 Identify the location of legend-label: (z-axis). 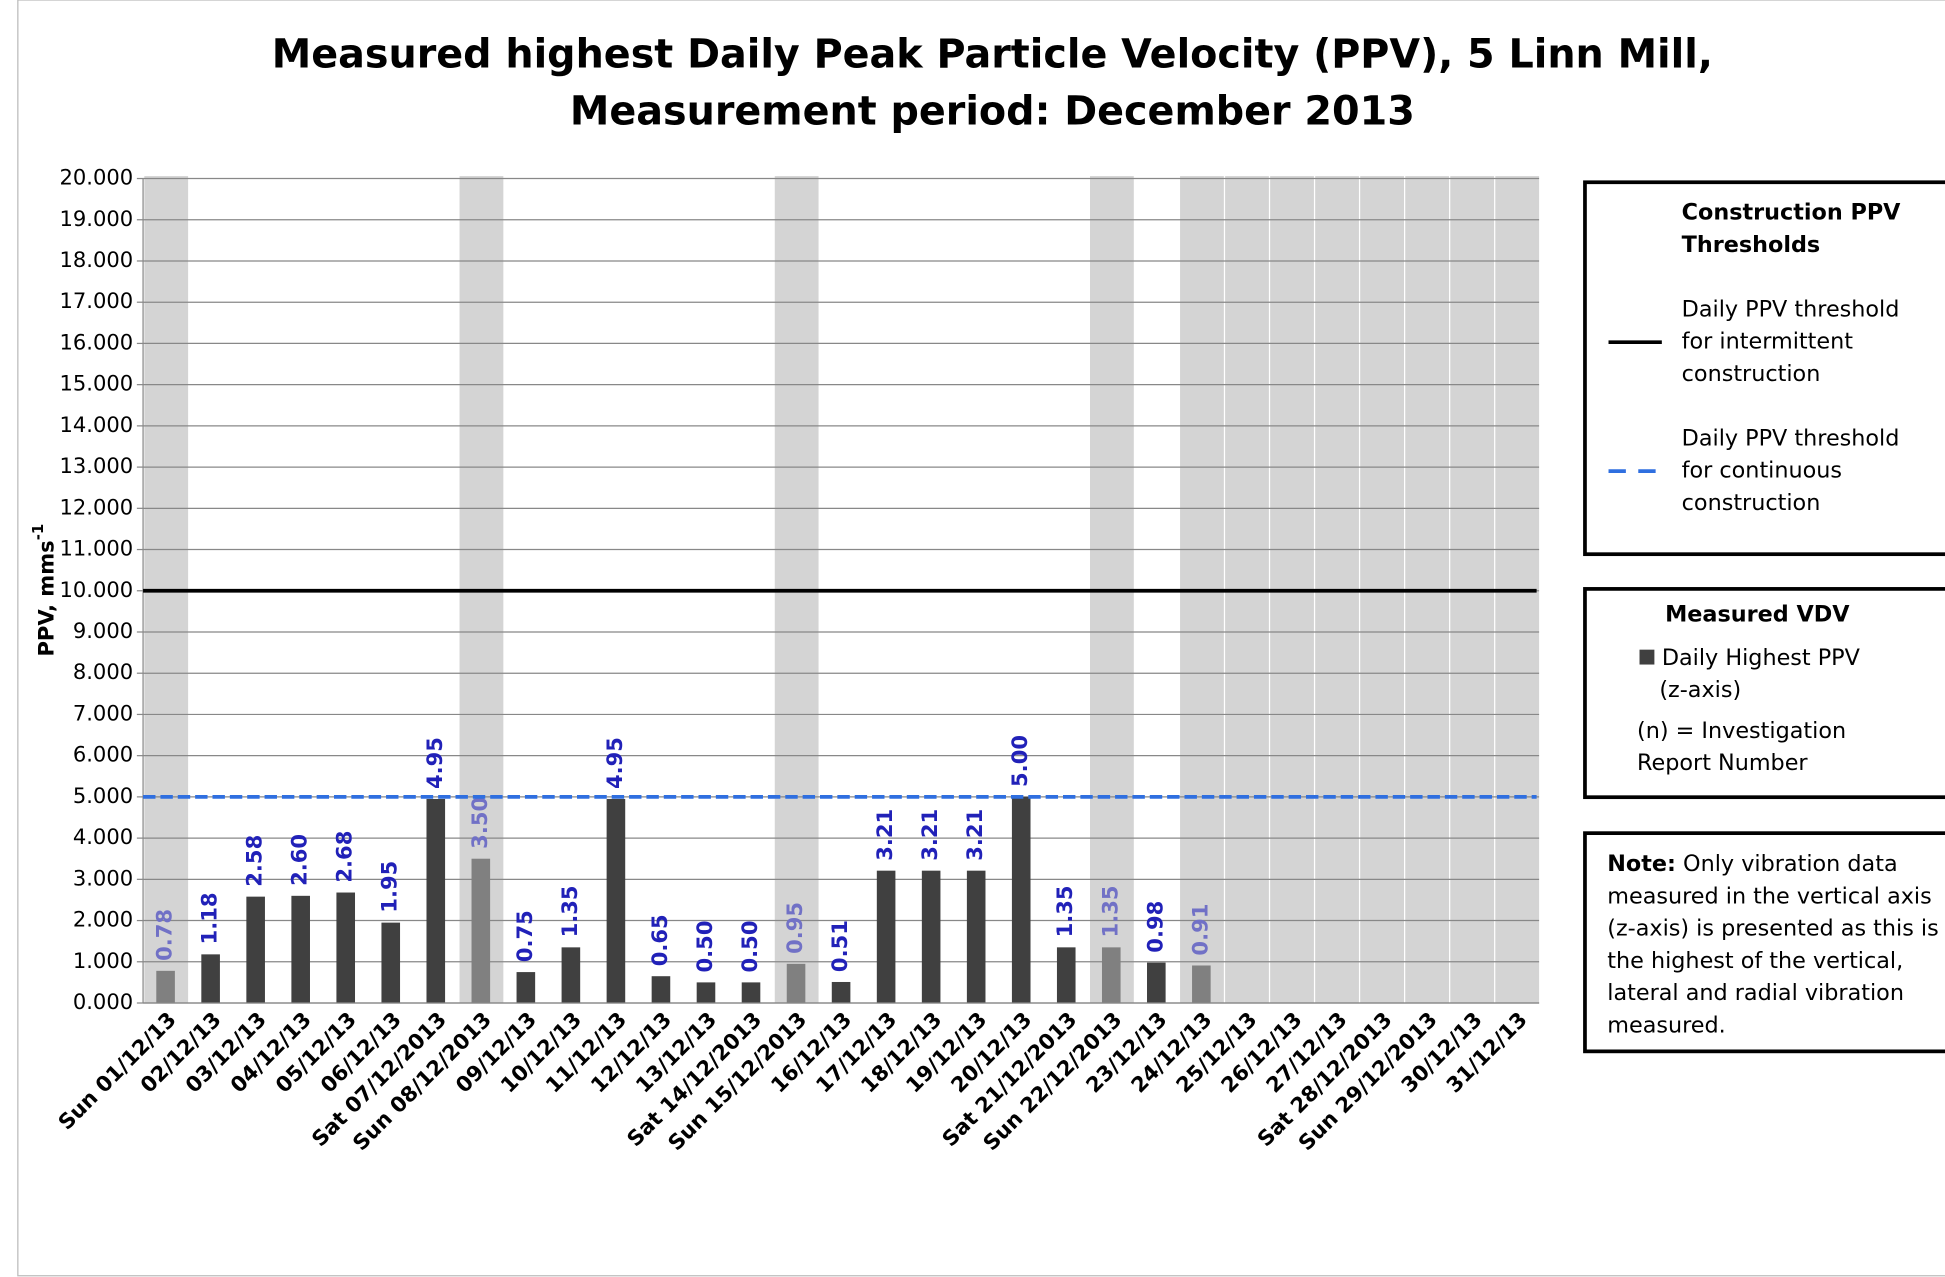
(1700, 690).